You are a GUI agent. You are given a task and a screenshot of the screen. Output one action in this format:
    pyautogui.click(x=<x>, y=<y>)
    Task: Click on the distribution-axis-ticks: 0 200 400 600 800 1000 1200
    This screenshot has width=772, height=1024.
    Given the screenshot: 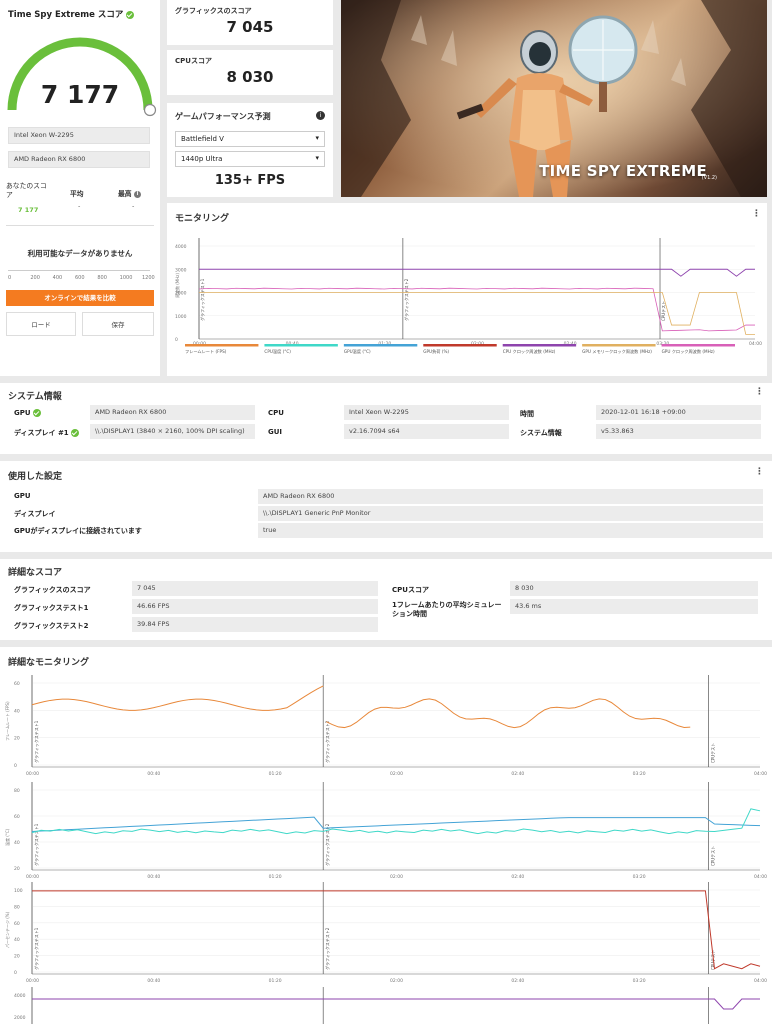 What is the action you would take?
    pyautogui.click(x=81, y=279)
    